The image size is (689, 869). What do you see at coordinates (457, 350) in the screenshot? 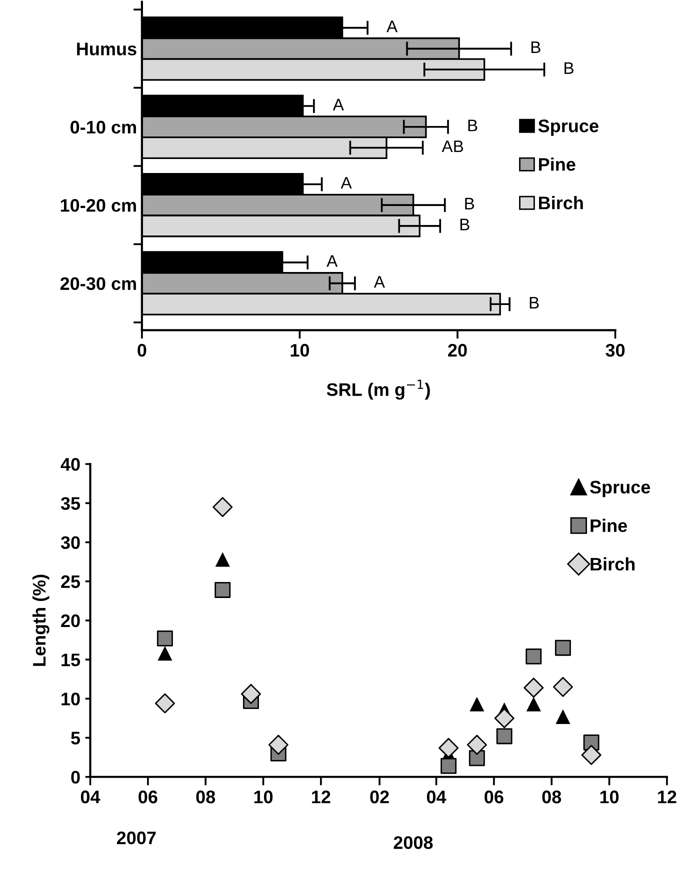
I see `x-tick-label: 20` at bounding box center [457, 350].